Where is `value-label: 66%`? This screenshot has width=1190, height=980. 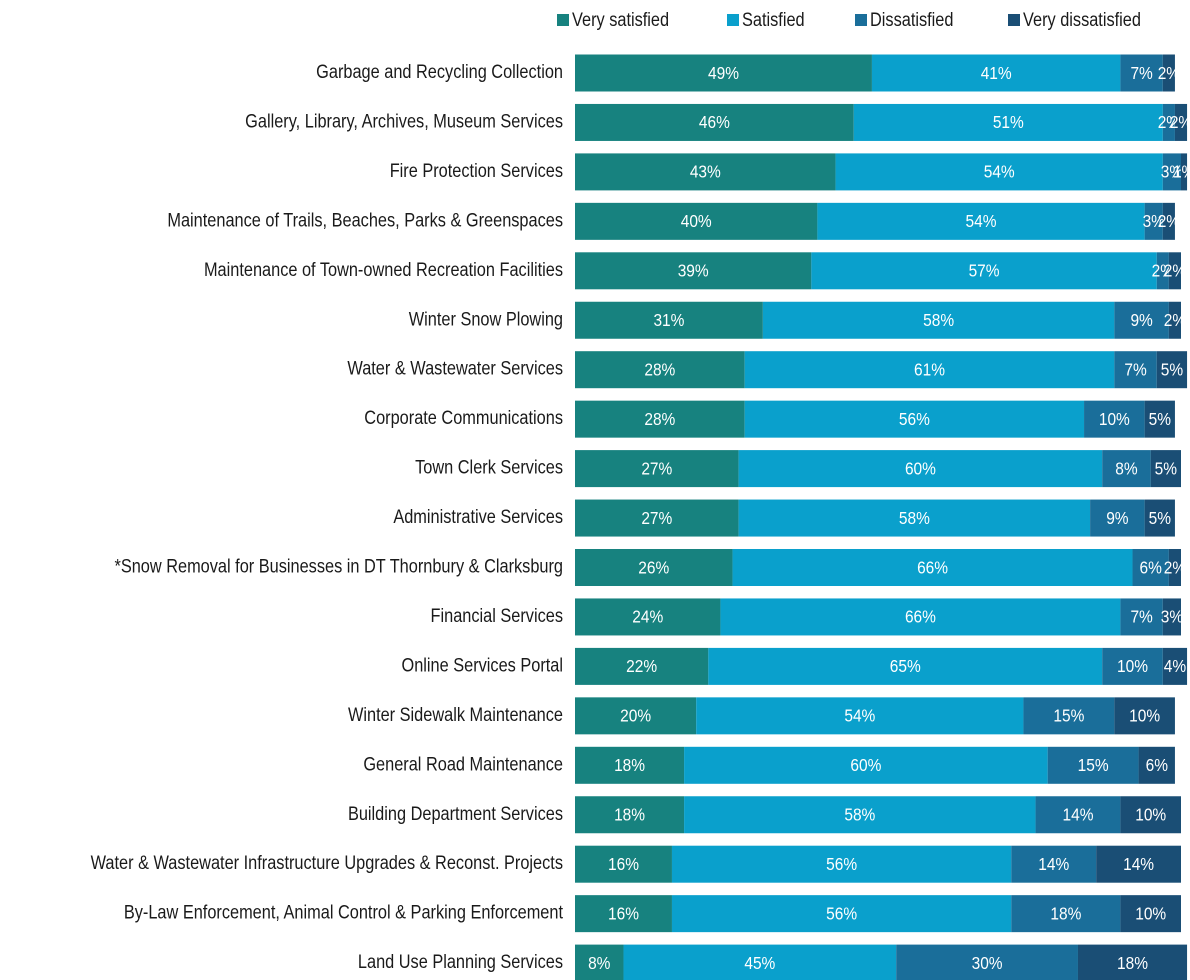
value-label: 66% is located at coordinates (932, 567).